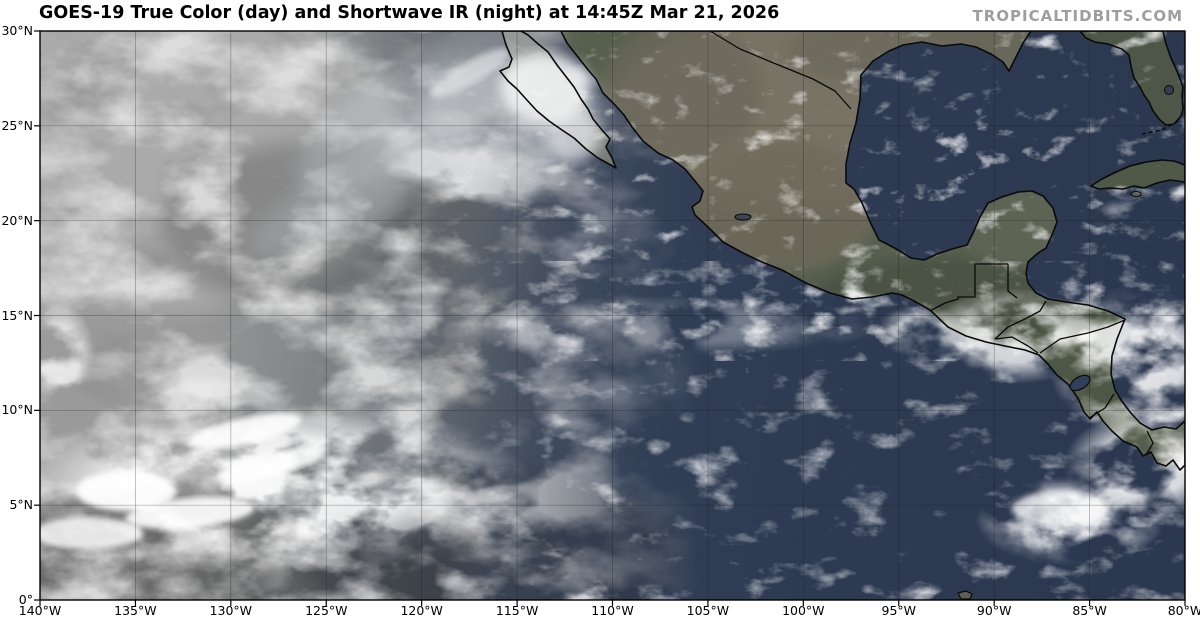  Describe the element at coordinates (25, 599) in the screenshot. I see `lat-label-0: 0°` at that location.